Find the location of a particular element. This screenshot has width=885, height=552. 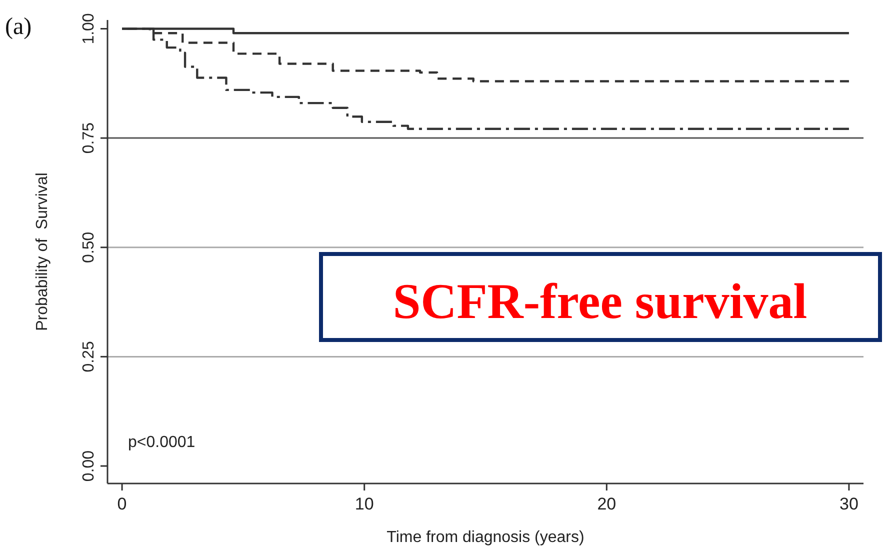

y-tick-label: 0.75 is located at coordinates (89, 138).